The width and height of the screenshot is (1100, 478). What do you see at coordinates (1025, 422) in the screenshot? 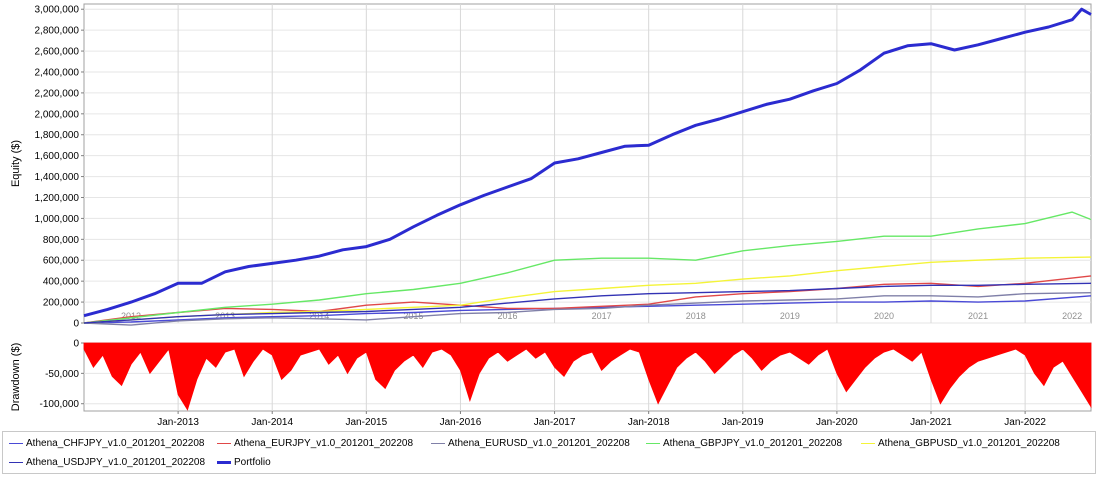
I see `drawdown-xtick-label: Jan-2022` at bounding box center [1025, 422].